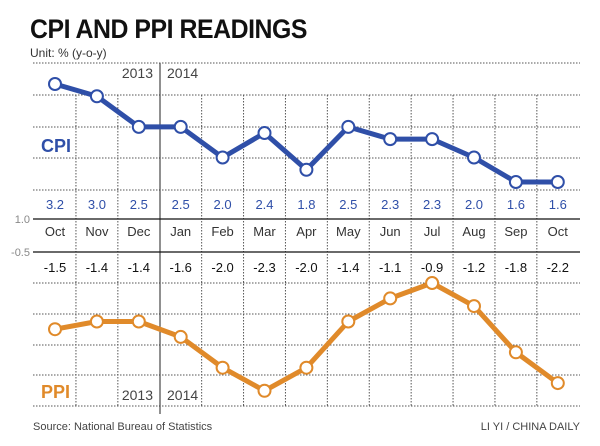 This screenshot has width=600, height=446. I want to click on source-note: Source: National Bureau of Statistics, so click(123, 427).